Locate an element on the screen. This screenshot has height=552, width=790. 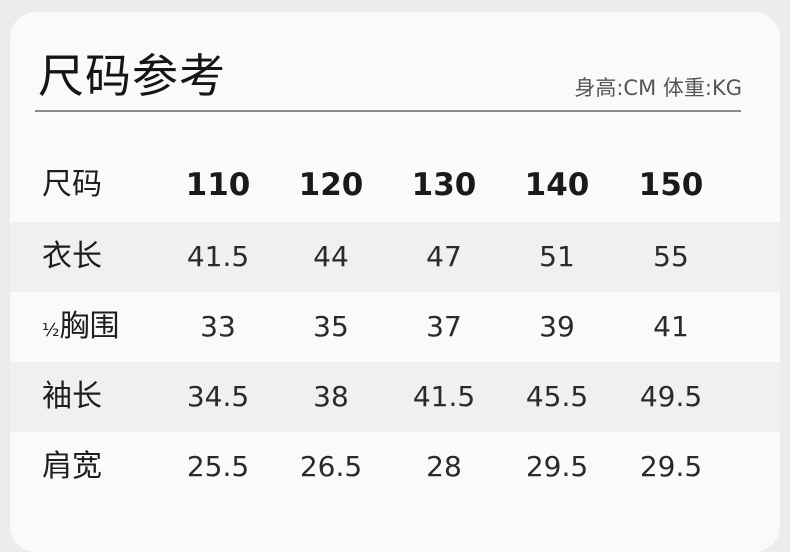
table-cell: 51 is located at coordinates (557, 256).